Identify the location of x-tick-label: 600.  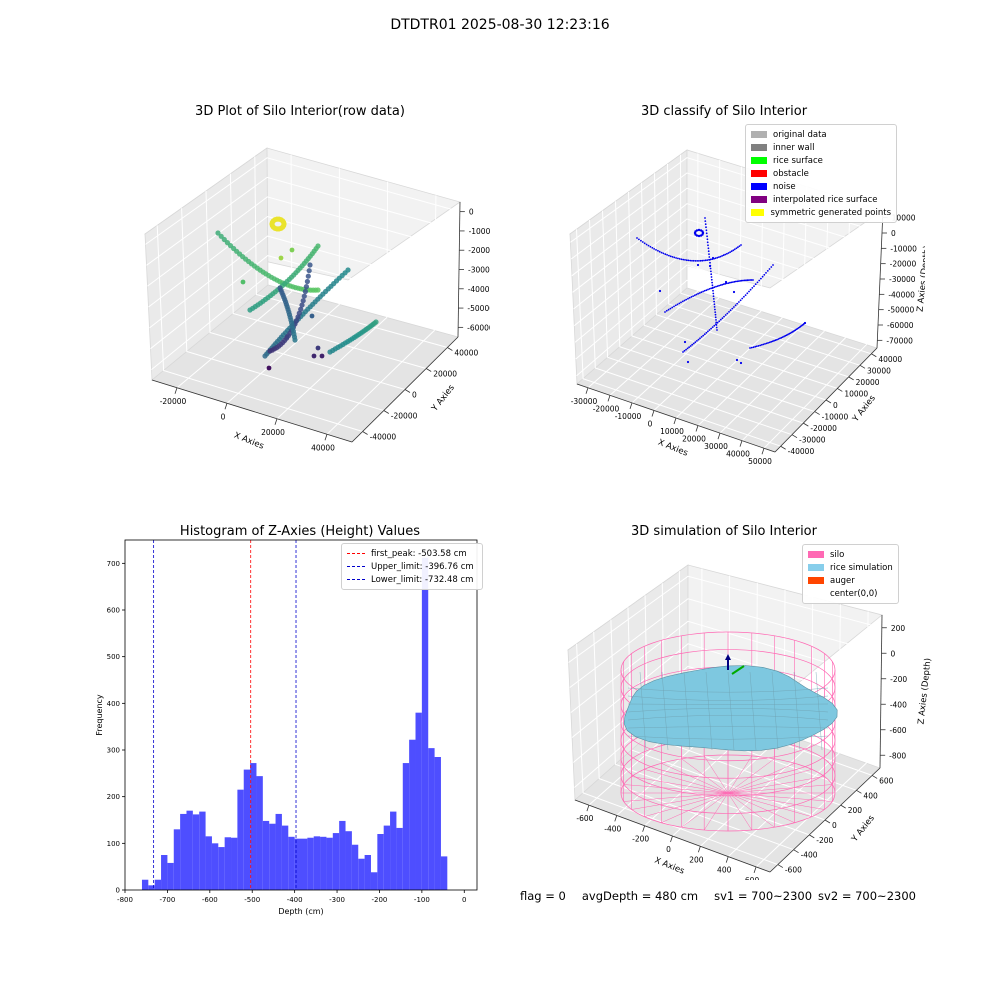
(752, 878).